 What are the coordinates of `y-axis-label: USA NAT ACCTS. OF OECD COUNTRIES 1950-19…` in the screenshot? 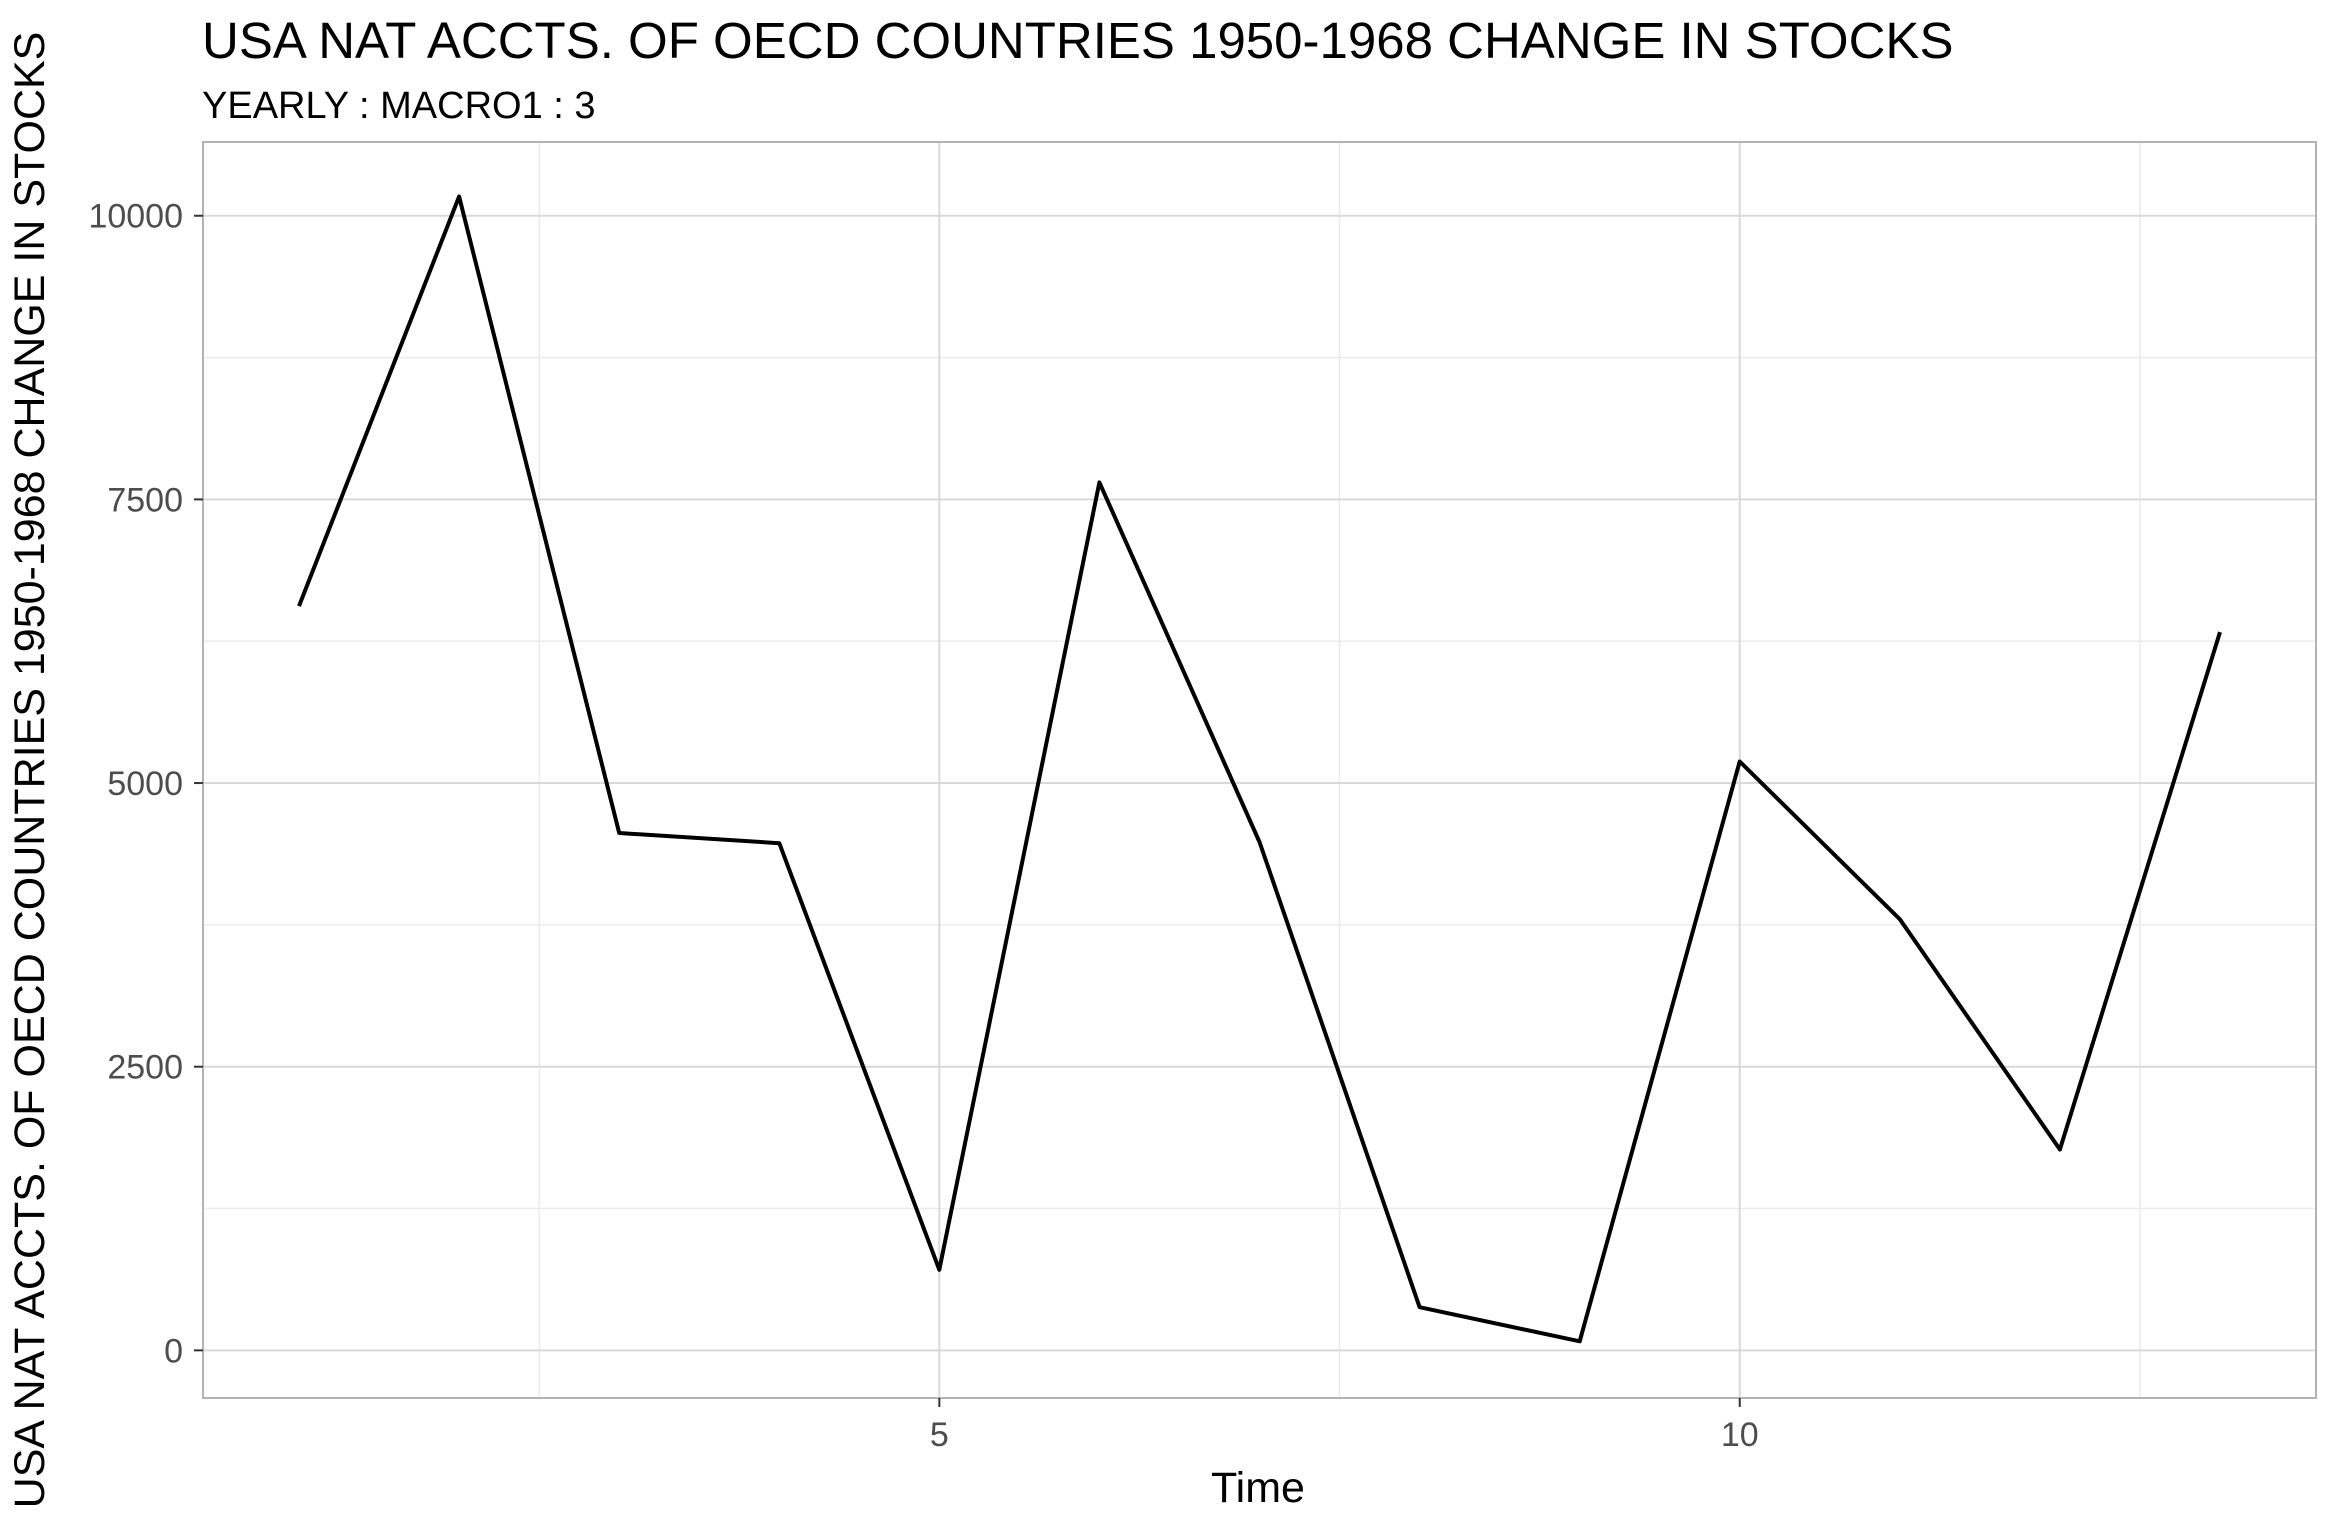 It's located at (30, 770).